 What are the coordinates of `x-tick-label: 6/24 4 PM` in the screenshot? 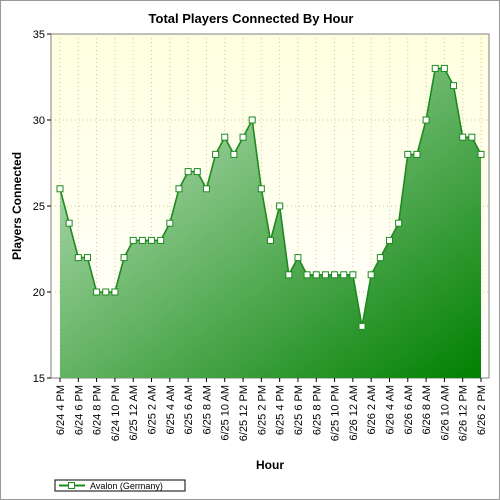 It's located at (61, 410).